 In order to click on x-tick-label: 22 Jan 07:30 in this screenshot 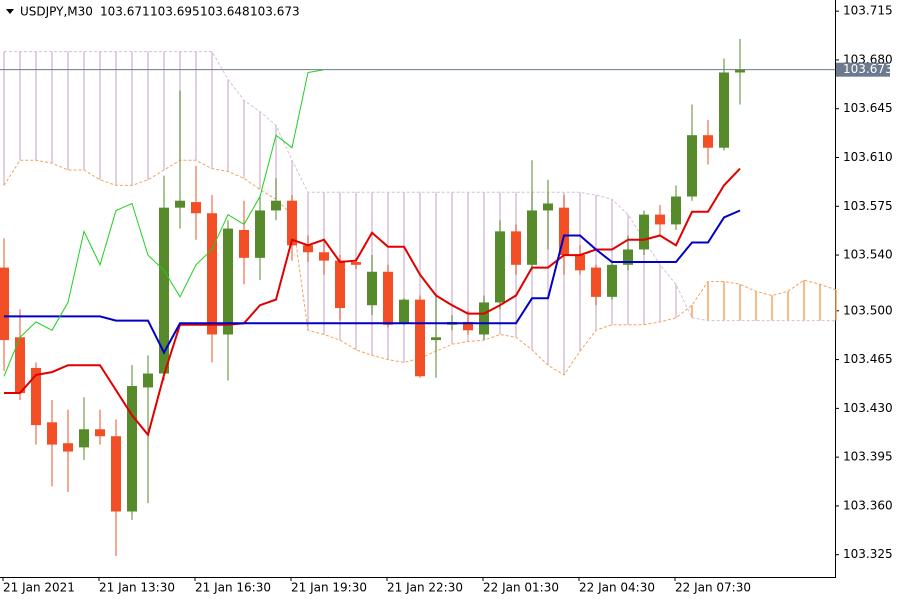, I will do `click(713, 588)`.